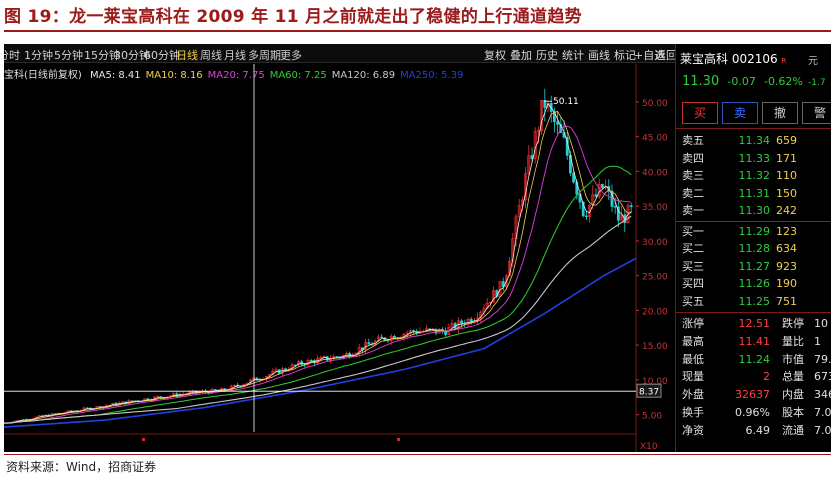 The image size is (835, 479). I want to click on ask-label: 卖四, so click(693, 158).